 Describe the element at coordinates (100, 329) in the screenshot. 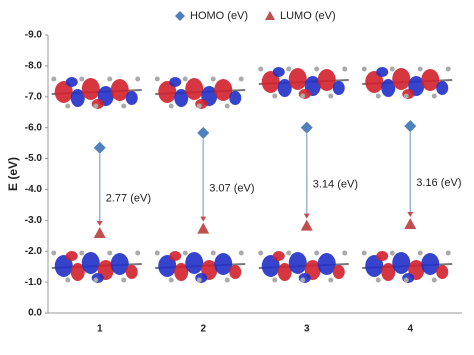

I see `x-tick-label: 1` at that location.